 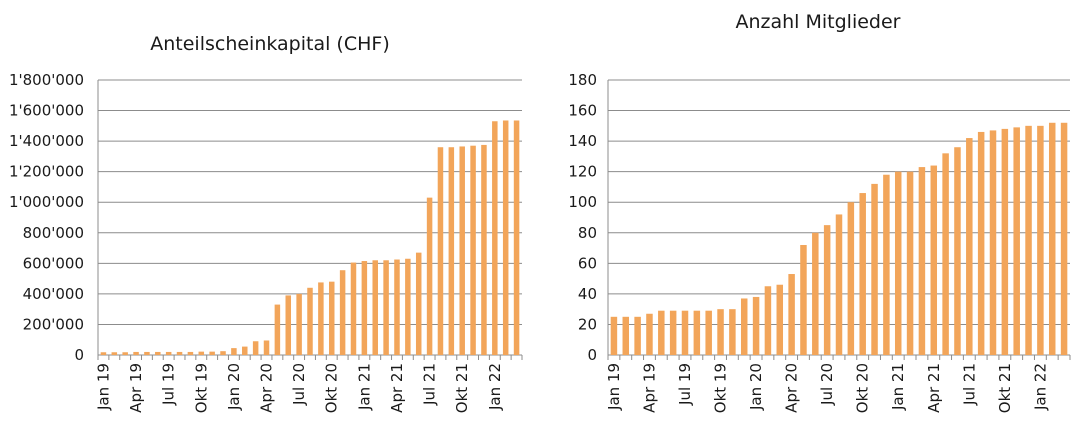 What do you see at coordinates (685, 384) in the screenshot?
I see `x-tick-label: Jul 19` at bounding box center [685, 384].